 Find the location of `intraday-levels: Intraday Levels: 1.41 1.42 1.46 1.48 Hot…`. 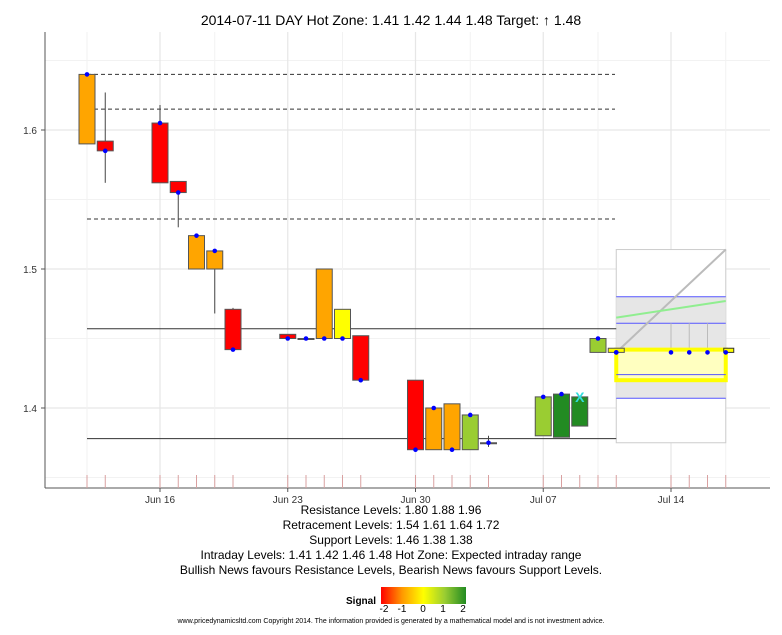

intraday-levels: Intraday Levels: 1.41 1.42 1.46 1.48 Hot… is located at coordinates (391, 555).